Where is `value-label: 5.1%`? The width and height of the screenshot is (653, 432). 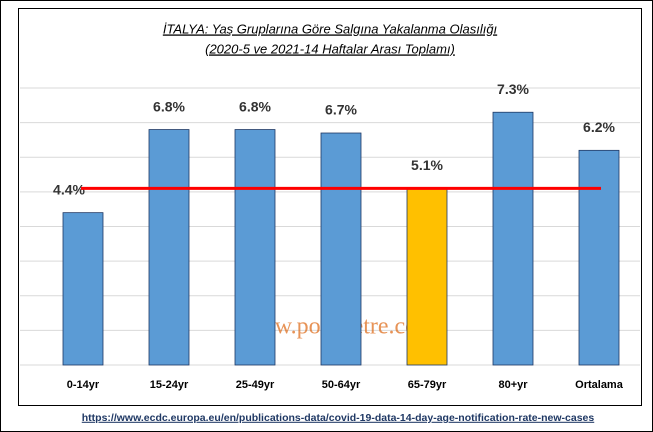 value-label: 5.1% is located at coordinates (427, 165).